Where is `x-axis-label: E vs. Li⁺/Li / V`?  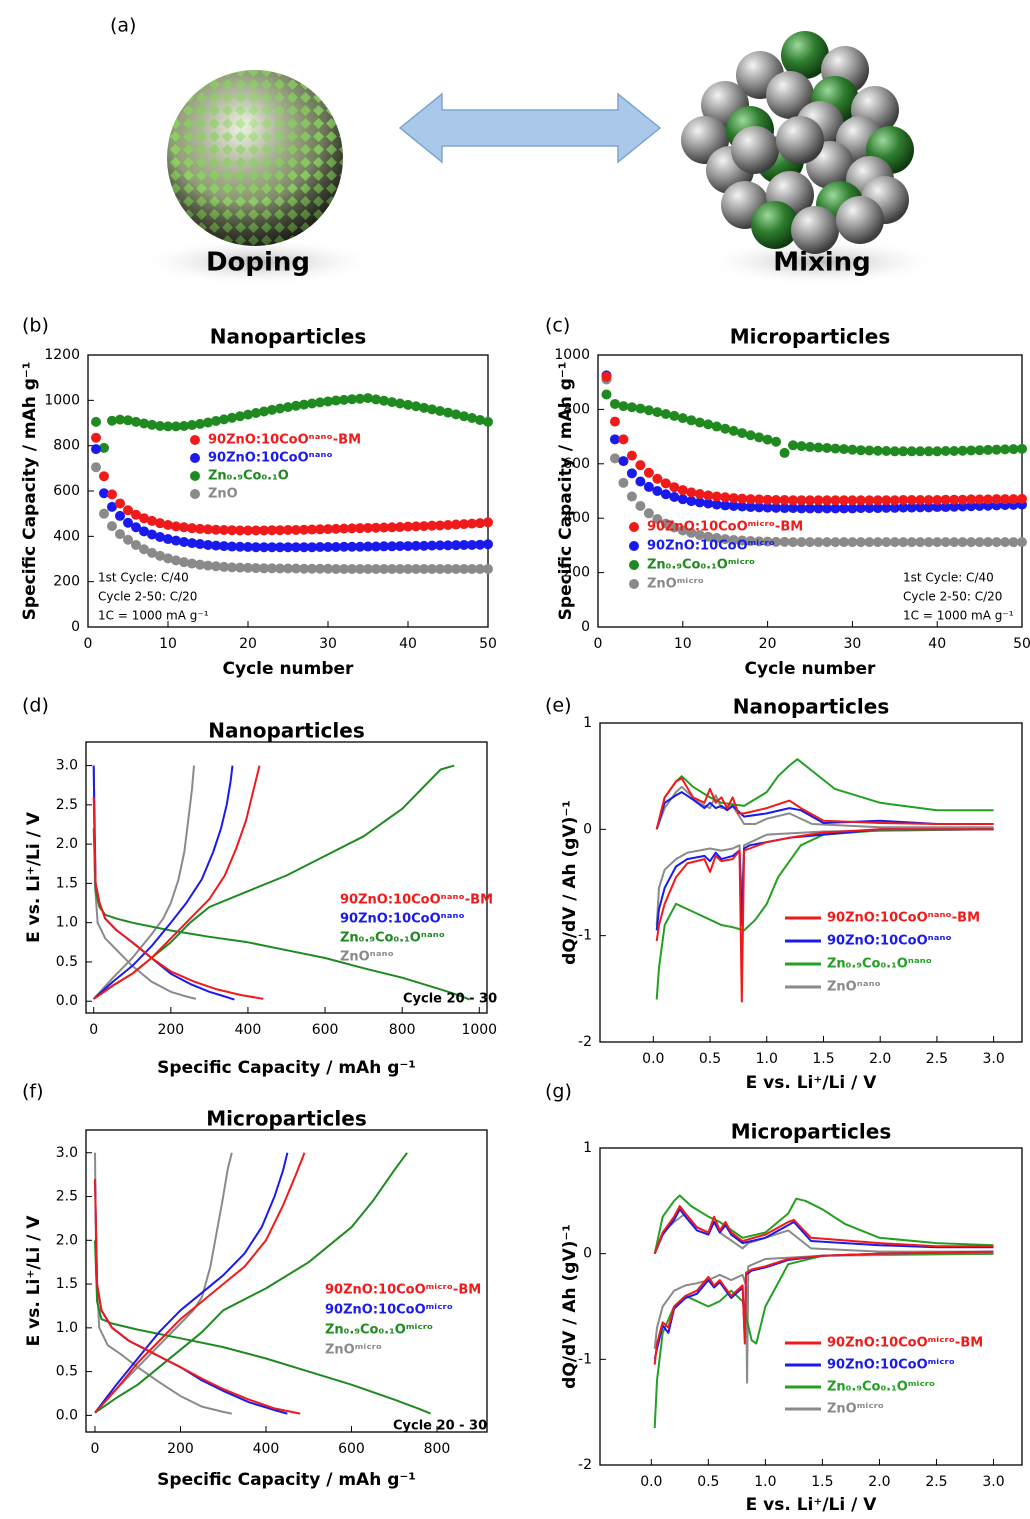
x-axis-label: E vs. Li⁺/Li / V is located at coordinates (812, 1083).